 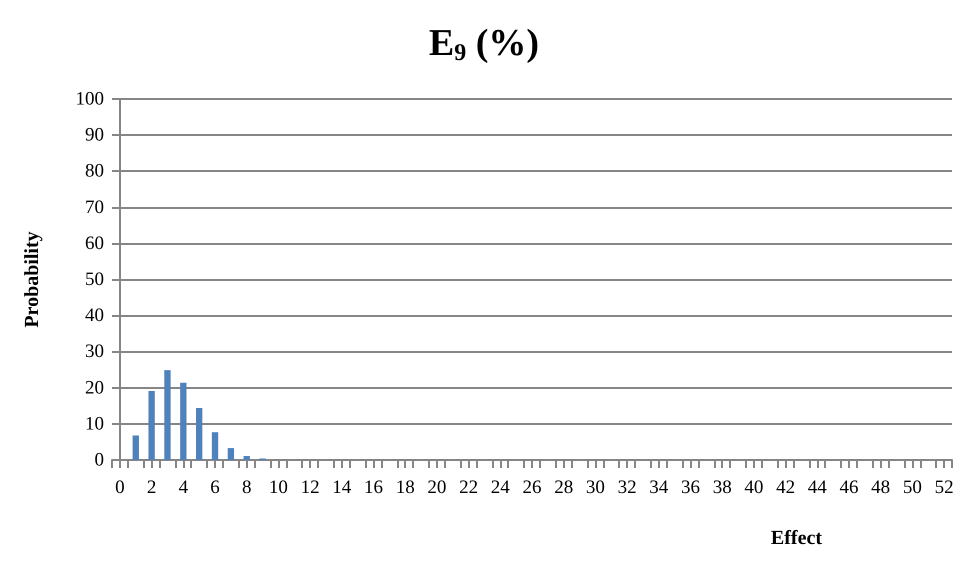 What do you see at coordinates (564, 487) in the screenshot?
I see `x-tick-label: 28` at bounding box center [564, 487].